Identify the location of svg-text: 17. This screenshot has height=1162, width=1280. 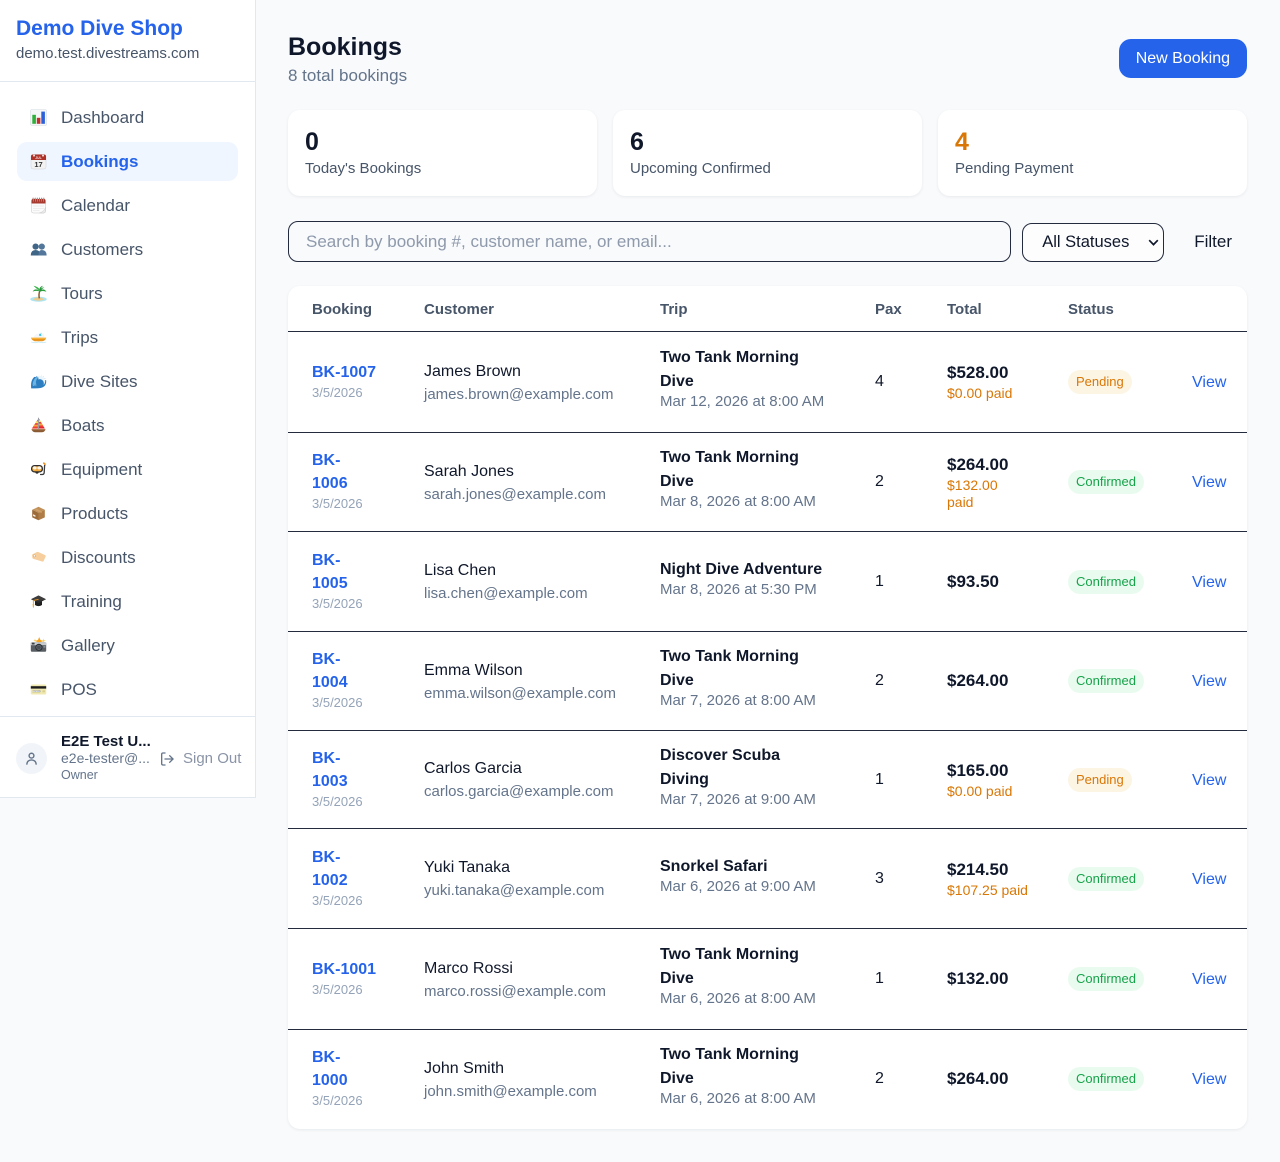
(38, 164).